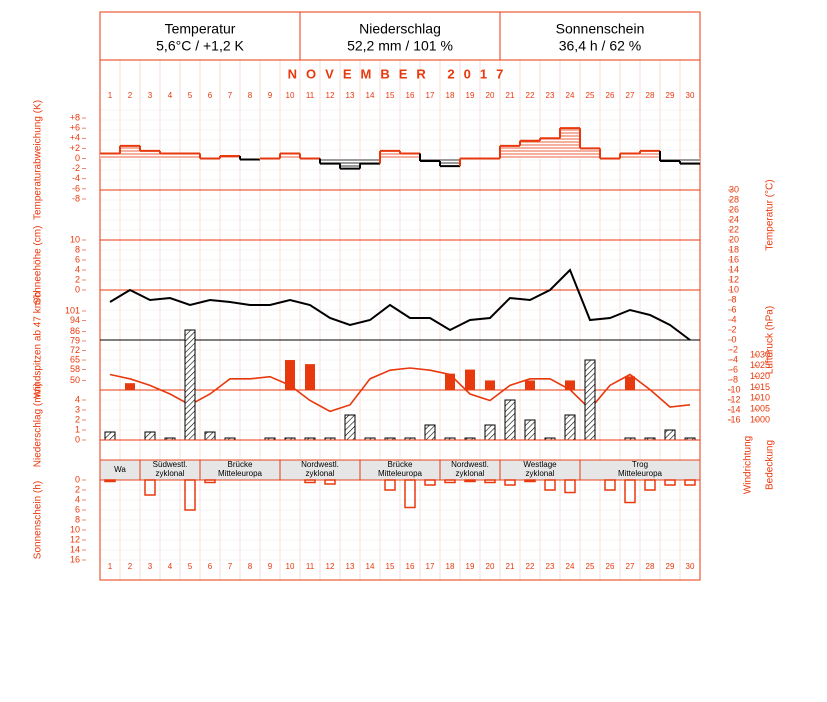  I want to click on y-tick-label: 58, so click(75, 369).